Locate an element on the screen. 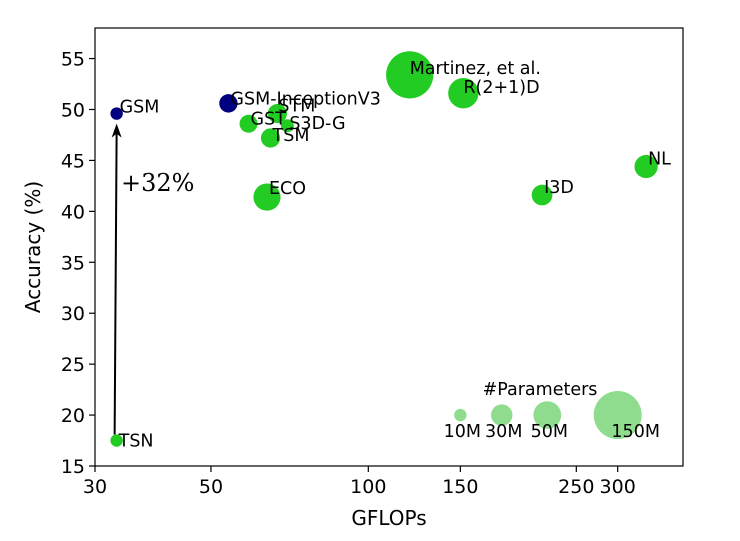 Image resolution: width=740 pixels, height=541 pixels. y-tick-label: 40 is located at coordinates (73, 212).